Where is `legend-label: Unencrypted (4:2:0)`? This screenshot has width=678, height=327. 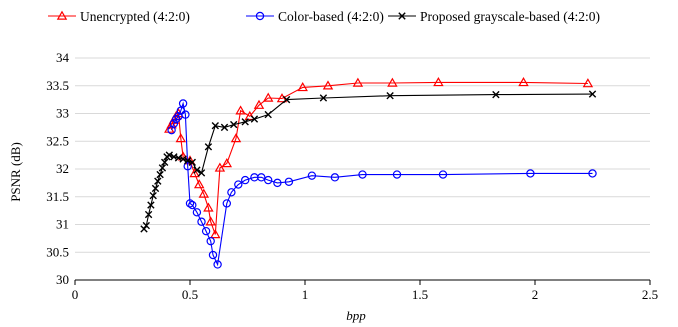 legend-label: Unencrypted (4:2:0) is located at coordinates (135, 16).